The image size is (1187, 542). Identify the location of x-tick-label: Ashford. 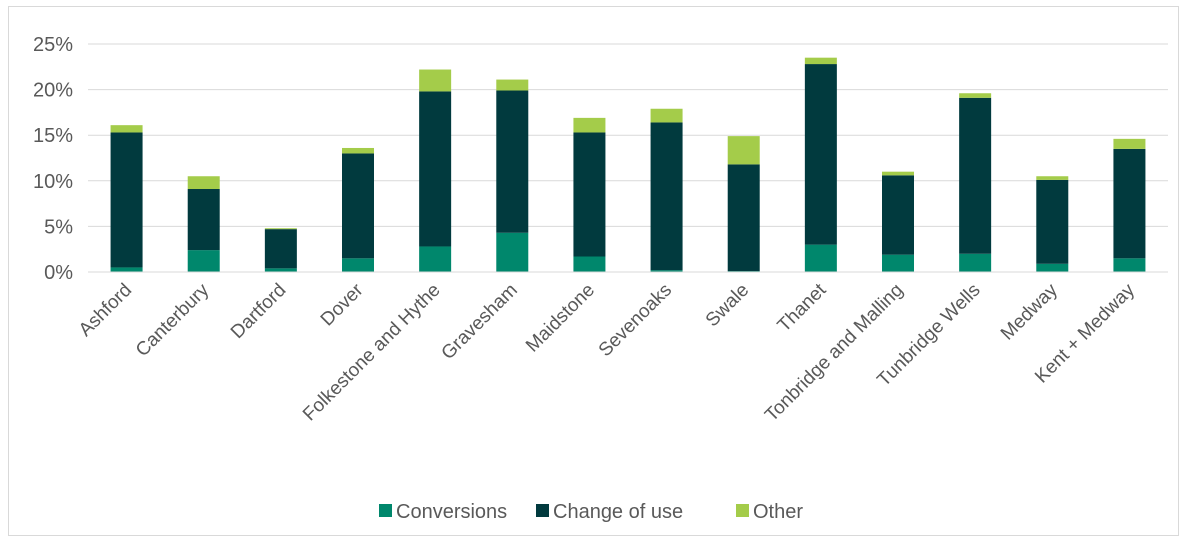
(105, 310).